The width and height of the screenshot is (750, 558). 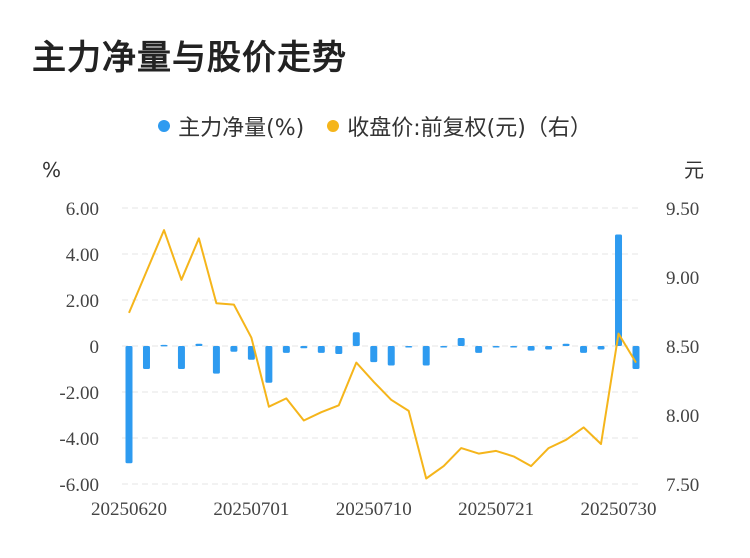 What do you see at coordinates (164, 126) in the screenshot?
I see `legend-bar-marker-icon` at bounding box center [164, 126].